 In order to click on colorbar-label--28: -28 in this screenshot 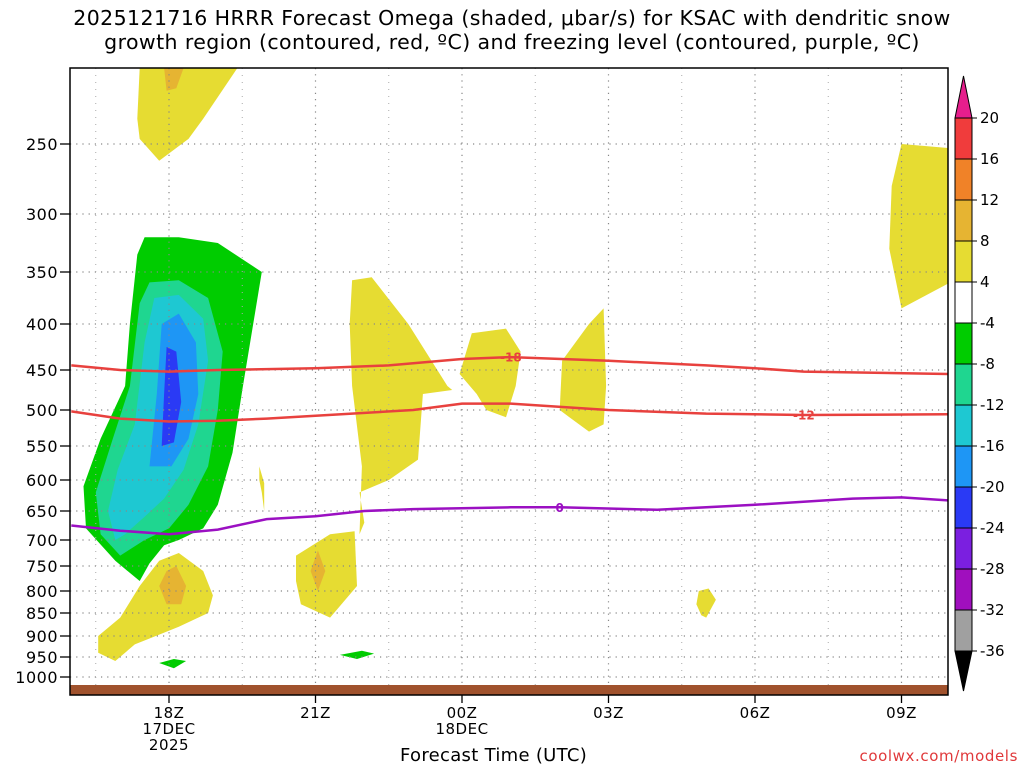, I will do `click(992, 569)`.